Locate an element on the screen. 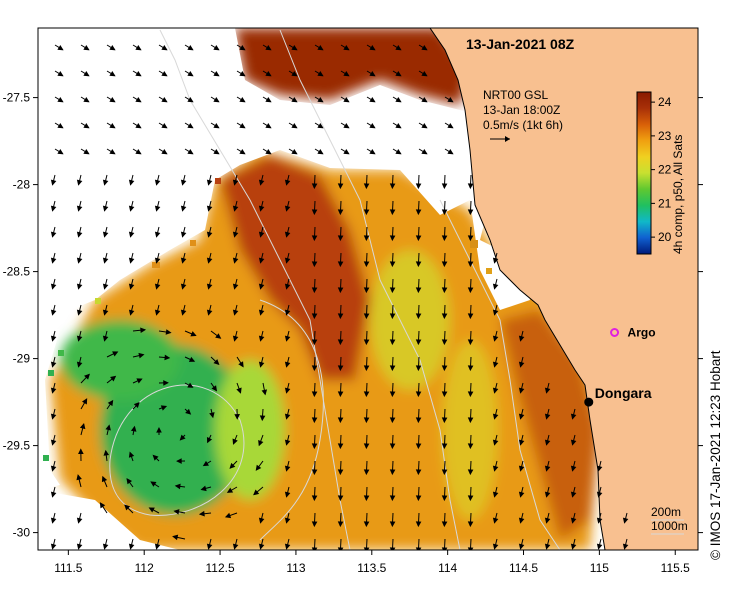 This screenshot has height=592, width=739. current-label-line1: NRT00 GSL is located at coordinates (515, 95).